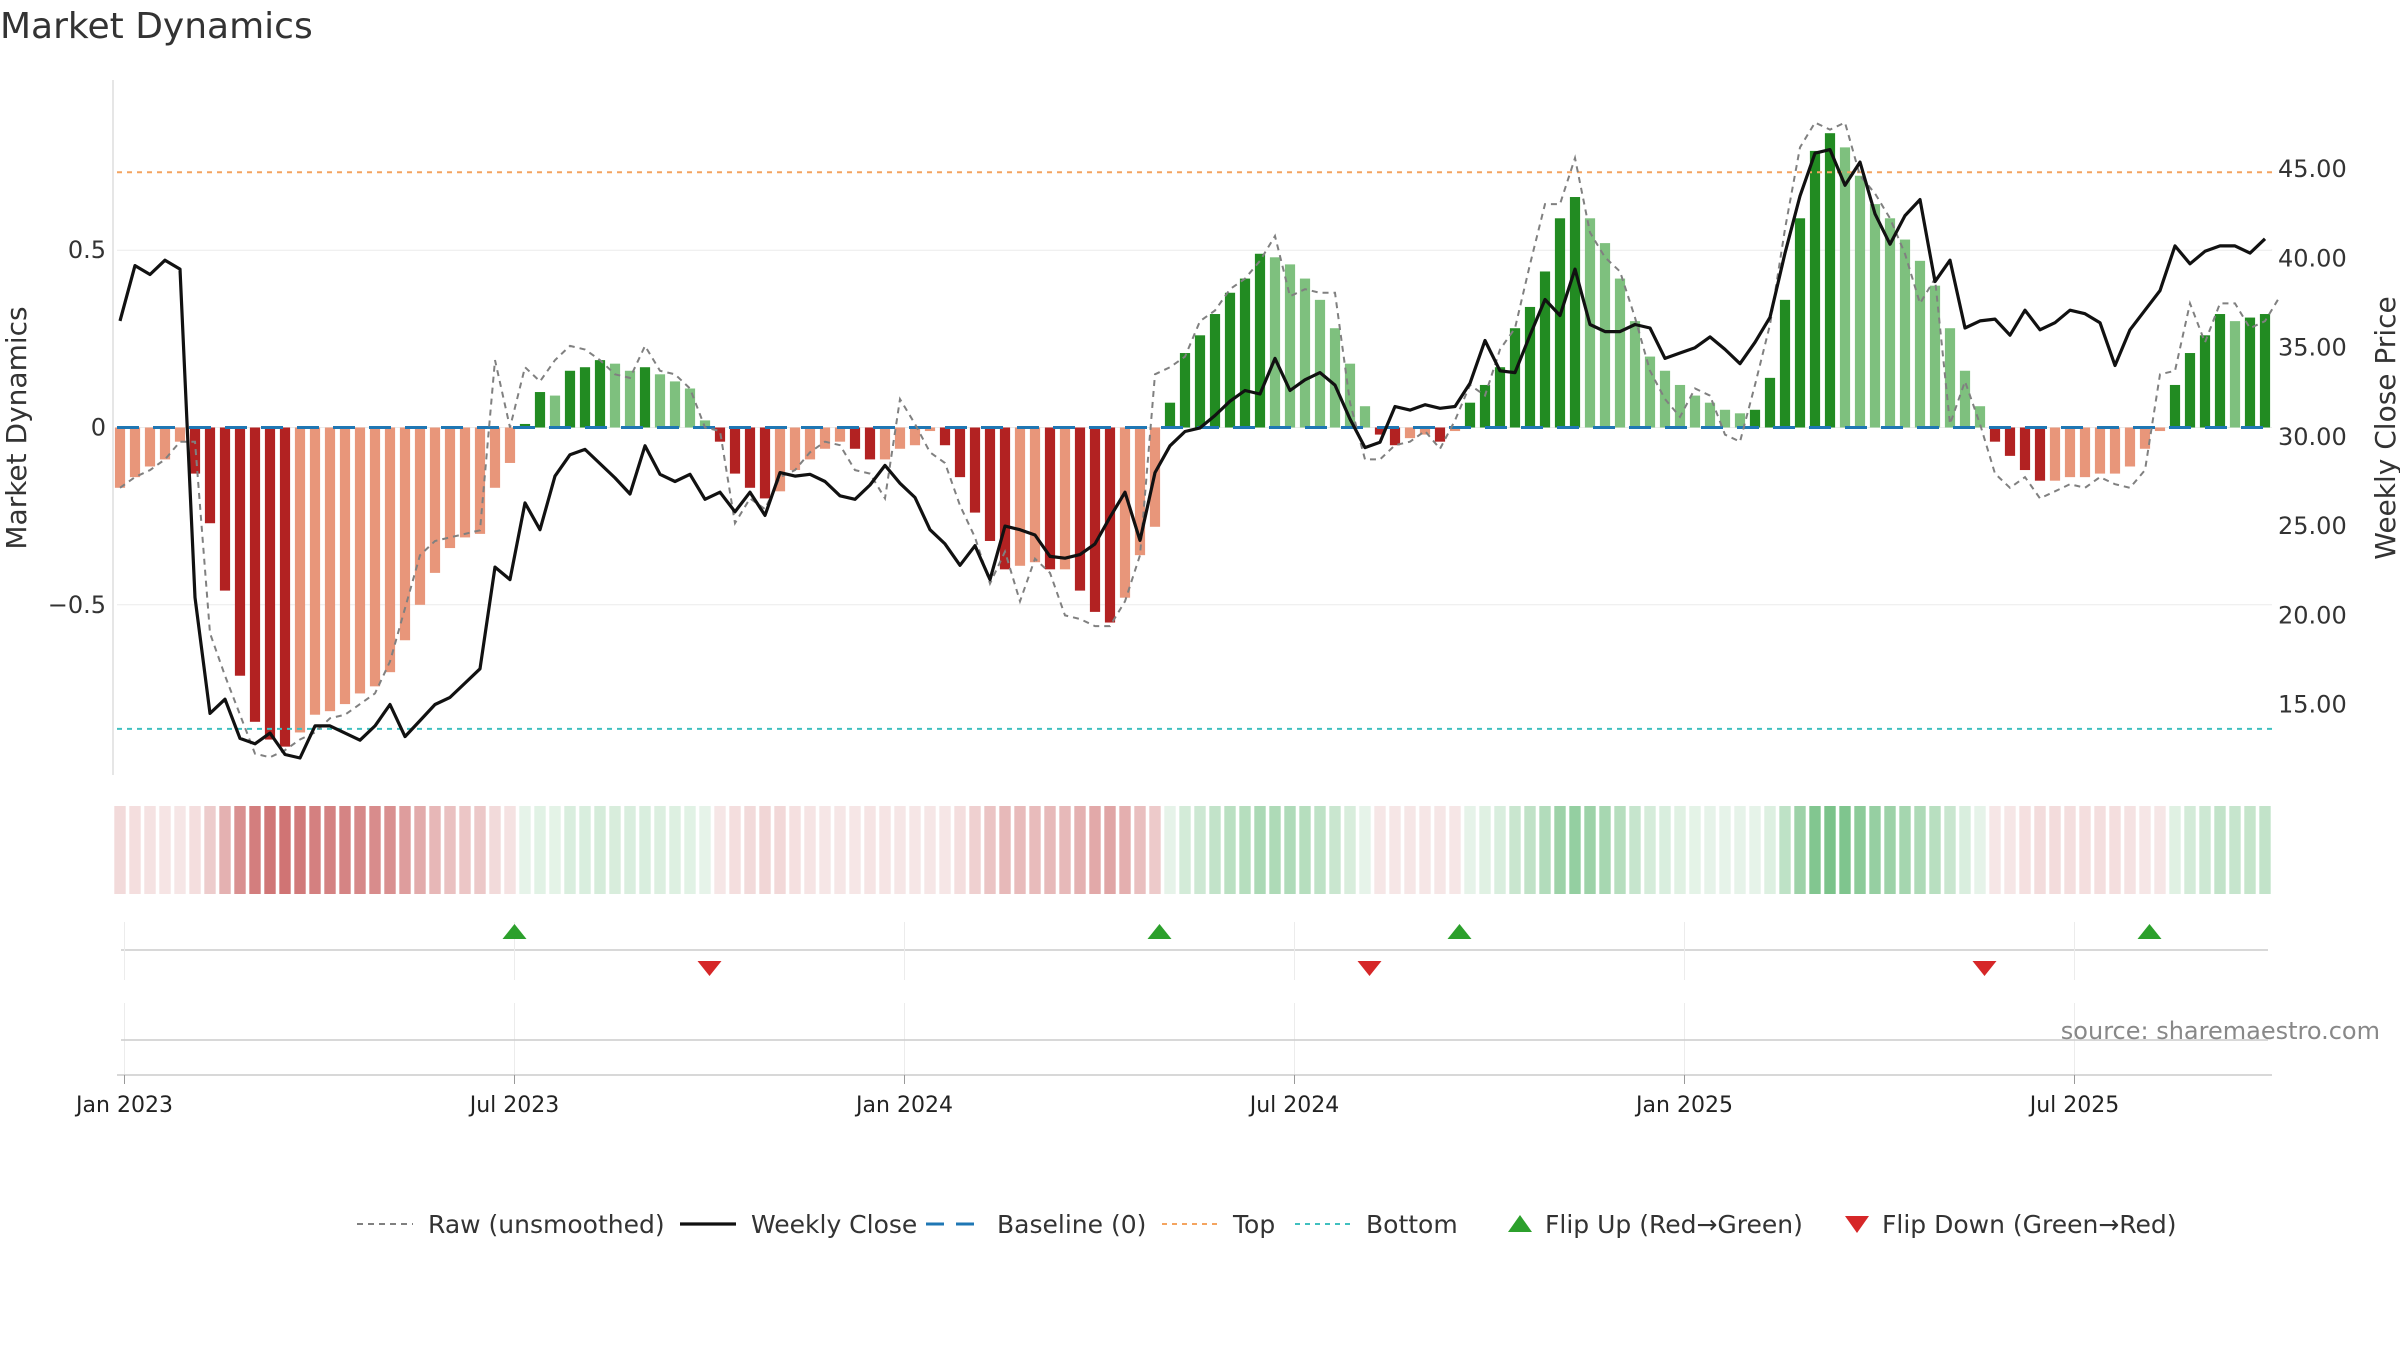  Describe the element at coordinates (98, 428) in the screenshot. I see `left-axis-tick-label: 0` at that location.